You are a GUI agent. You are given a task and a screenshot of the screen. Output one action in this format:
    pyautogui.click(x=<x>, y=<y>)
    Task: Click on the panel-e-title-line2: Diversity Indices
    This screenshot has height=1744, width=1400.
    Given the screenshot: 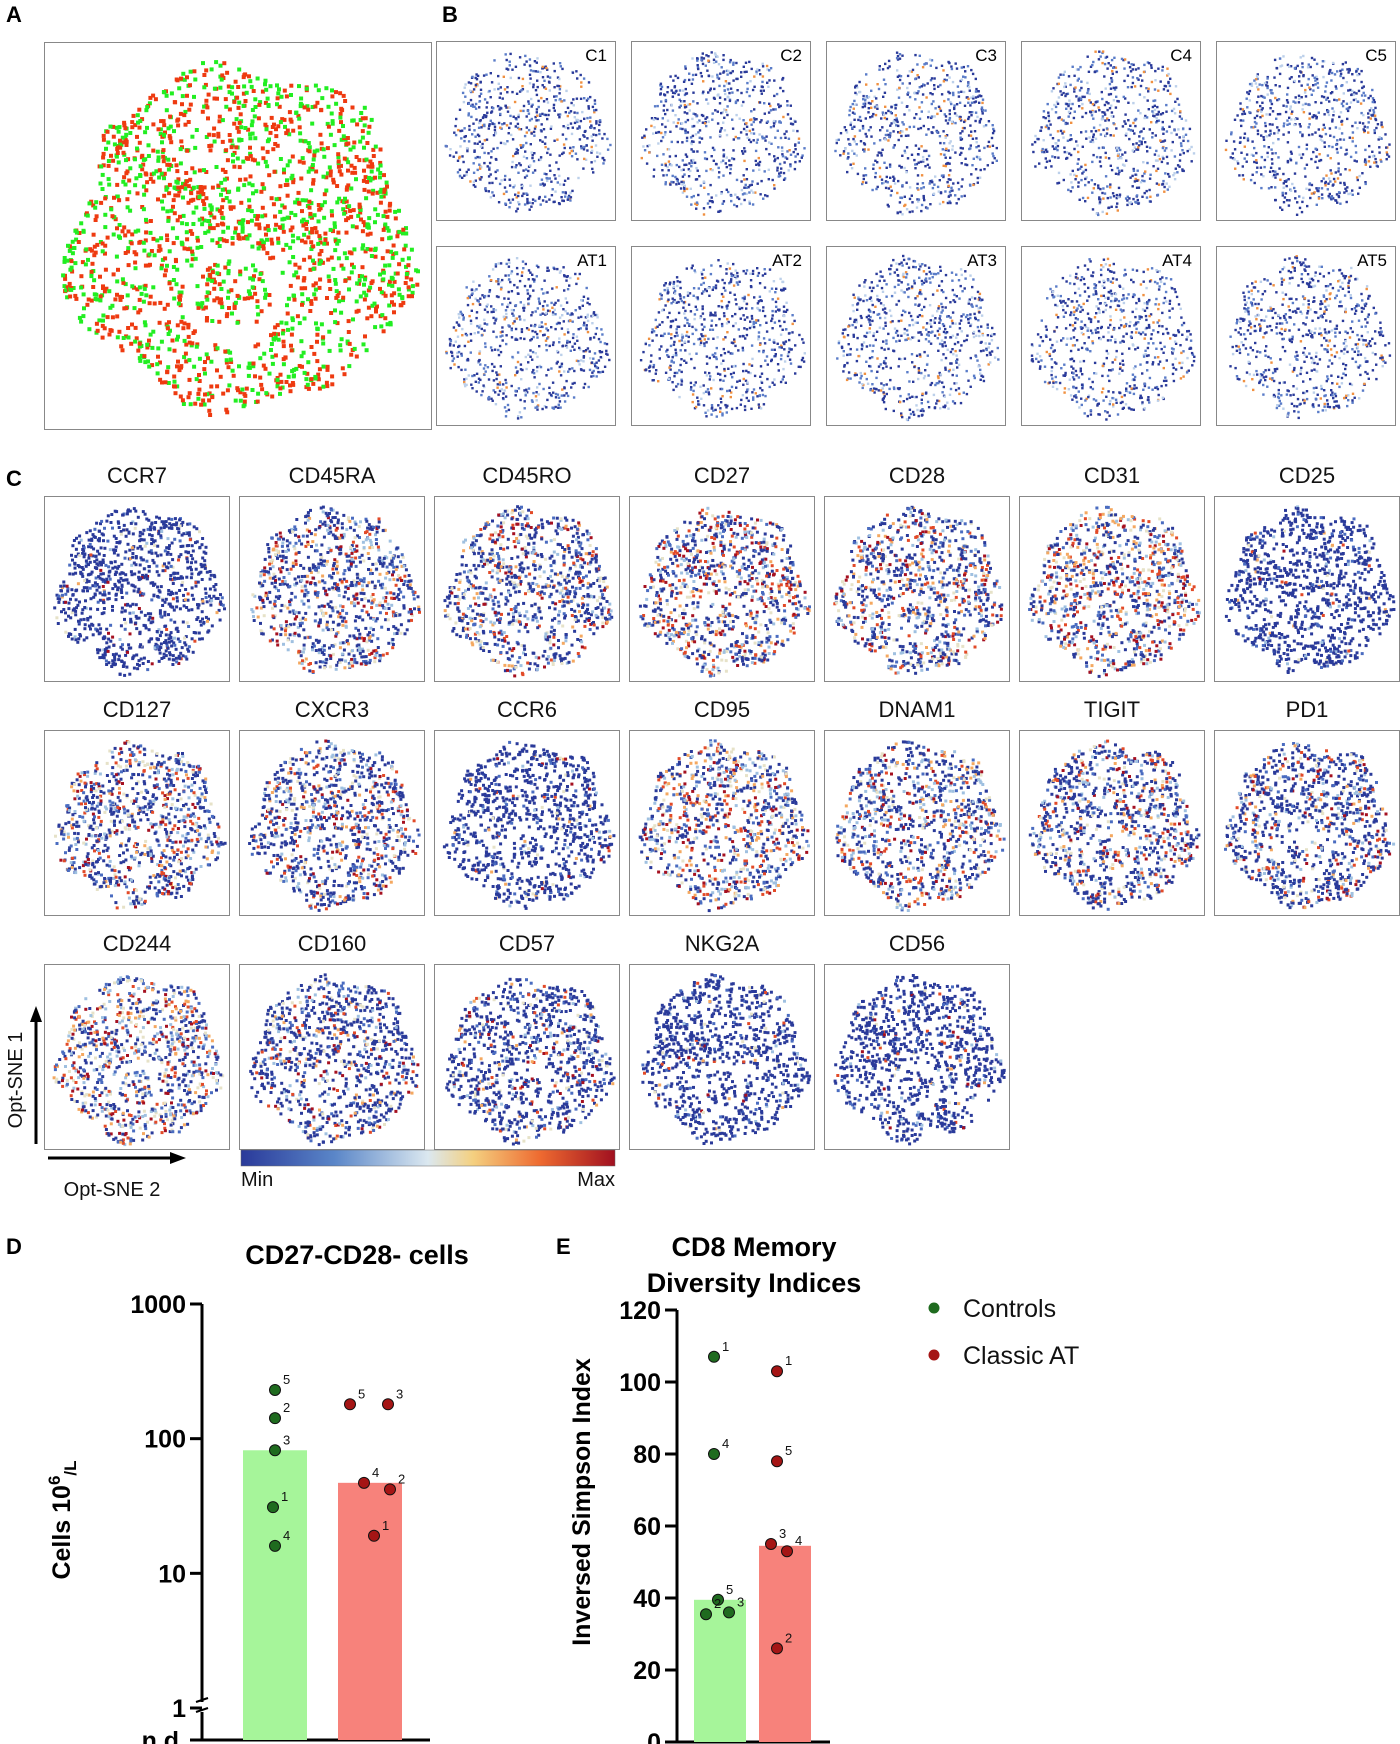 What is the action you would take?
    pyautogui.click(x=754, y=1283)
    